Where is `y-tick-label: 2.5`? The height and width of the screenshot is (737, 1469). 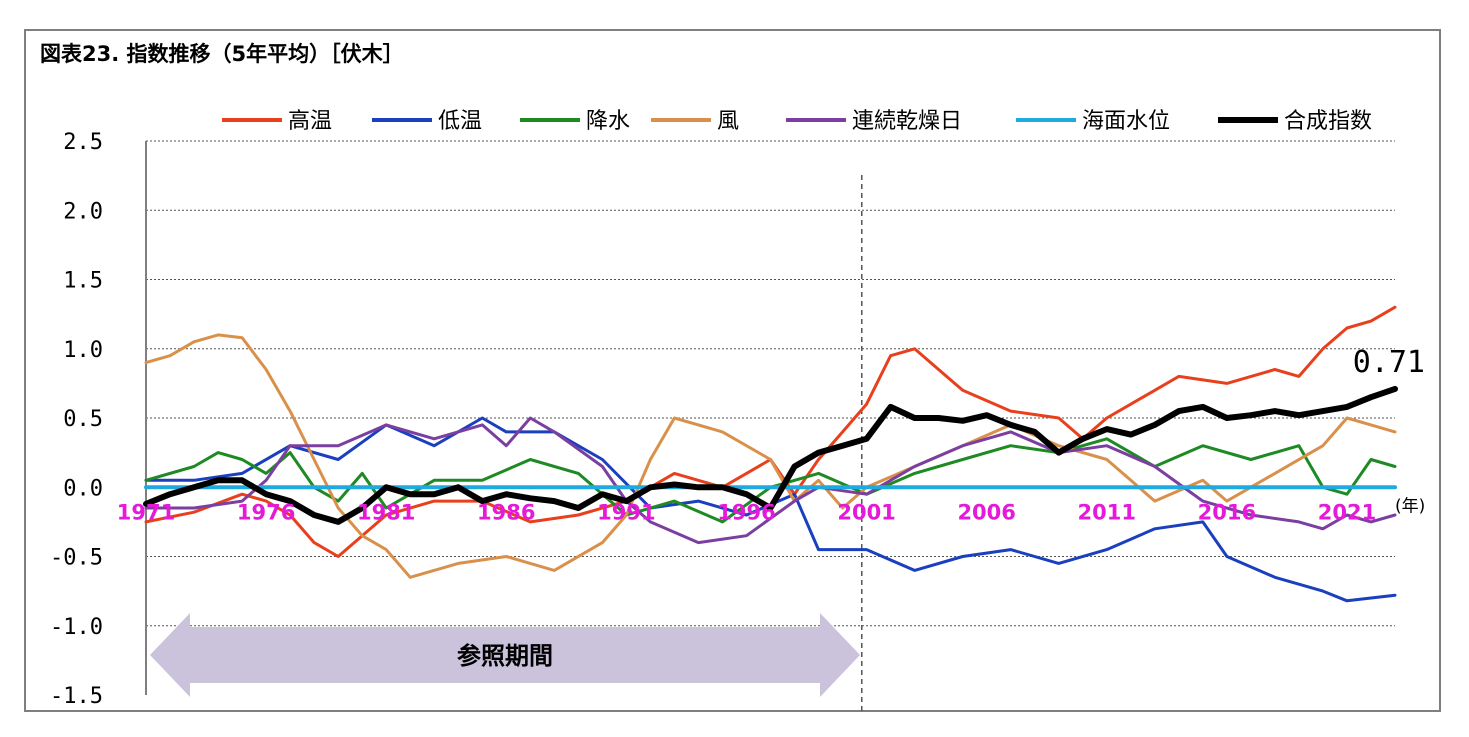 y-tick-label: 2.5 is located at coordinates (83, 142).